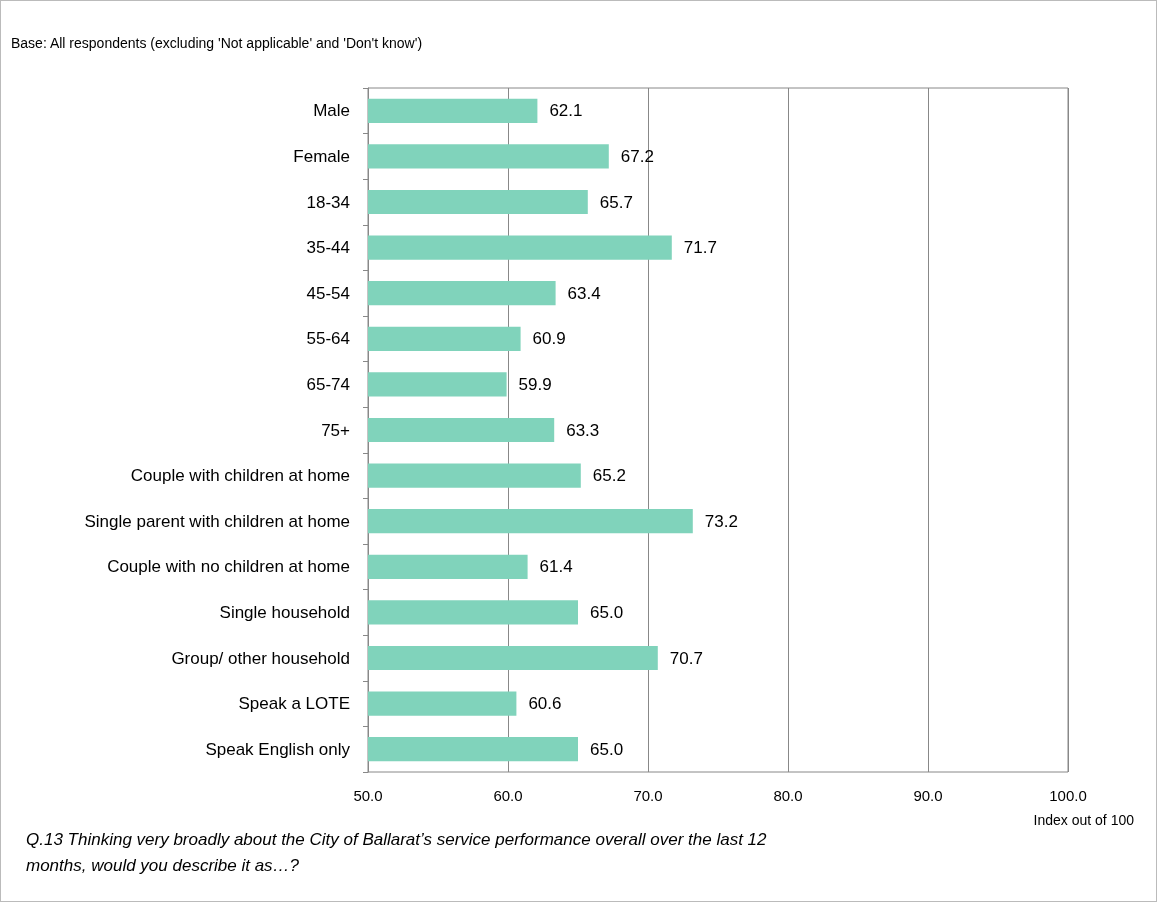 Image resolution: width=1157 pixels, height=902 pixels. Describe the element at coordinates (328, 293) in the screenshot. I see `y-tick-label: 45-54` at that location.